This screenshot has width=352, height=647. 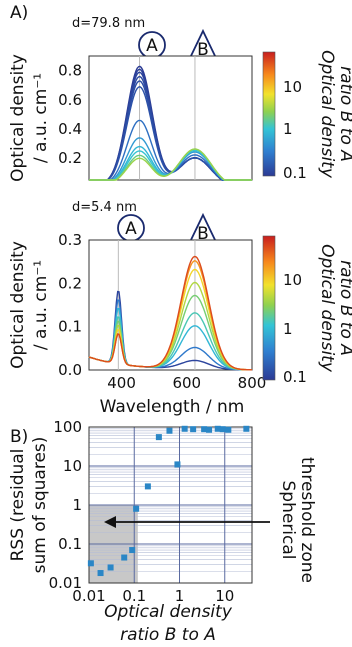 I want to click on bottom-colorbar-tick-10: 10, so click(x=292, y=280).